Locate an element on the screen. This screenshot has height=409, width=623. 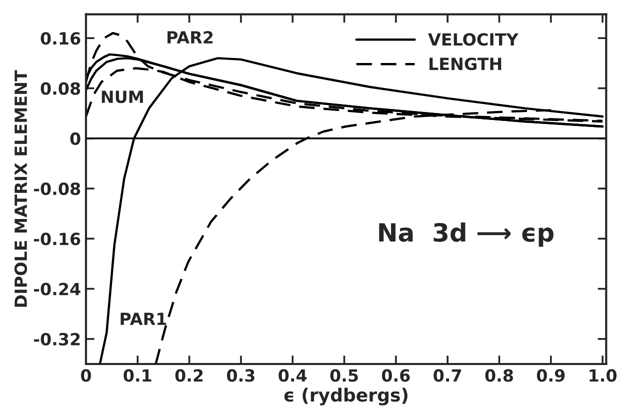
annotation: PAR1 is located at coordinates (143, 318).